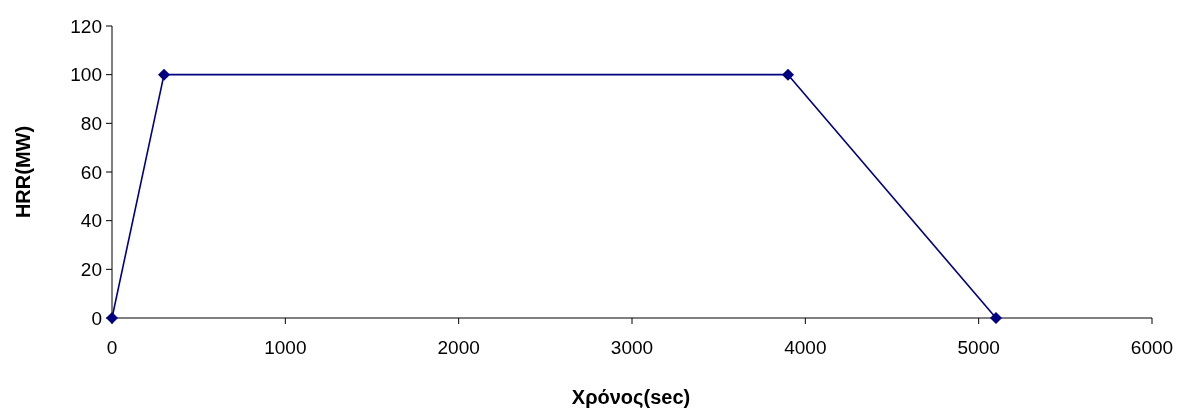  I want to click on y-axis-title: HRR(MW), so click(23, 172).